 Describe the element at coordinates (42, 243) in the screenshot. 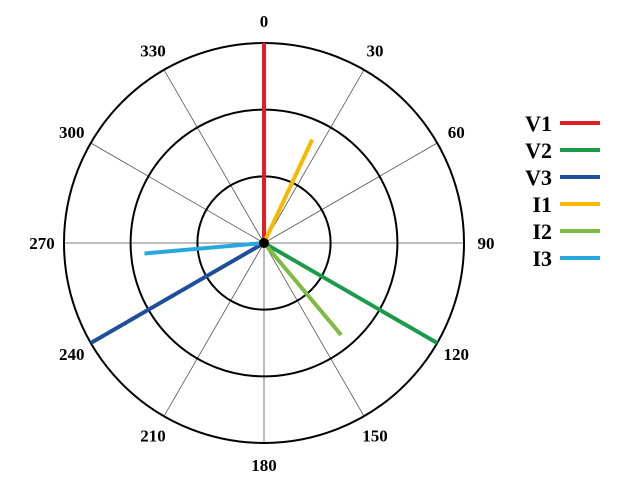

I see `angle-label-270: 270` at that location.